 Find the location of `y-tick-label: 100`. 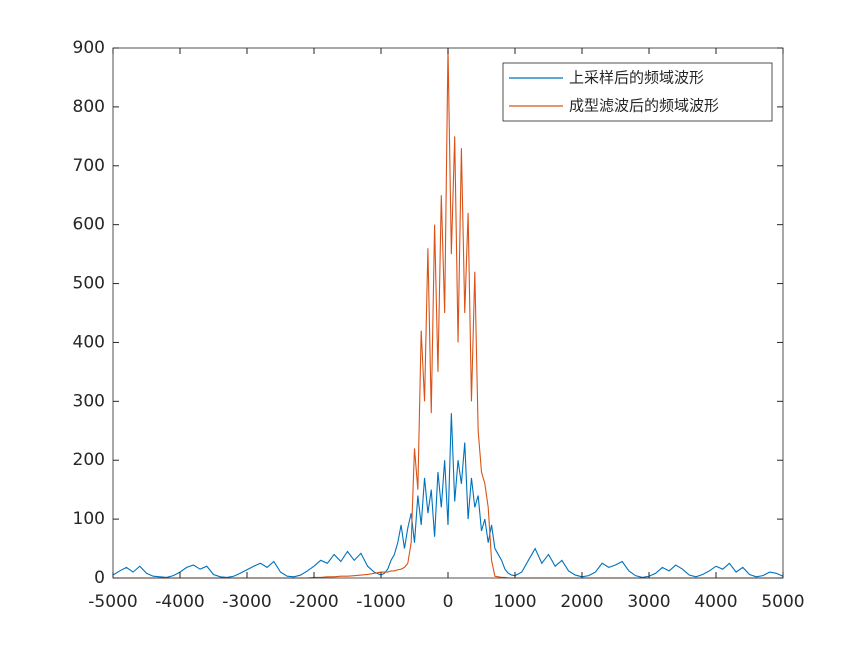

y-tick-label: 100 is located at coordinates (89, 519).